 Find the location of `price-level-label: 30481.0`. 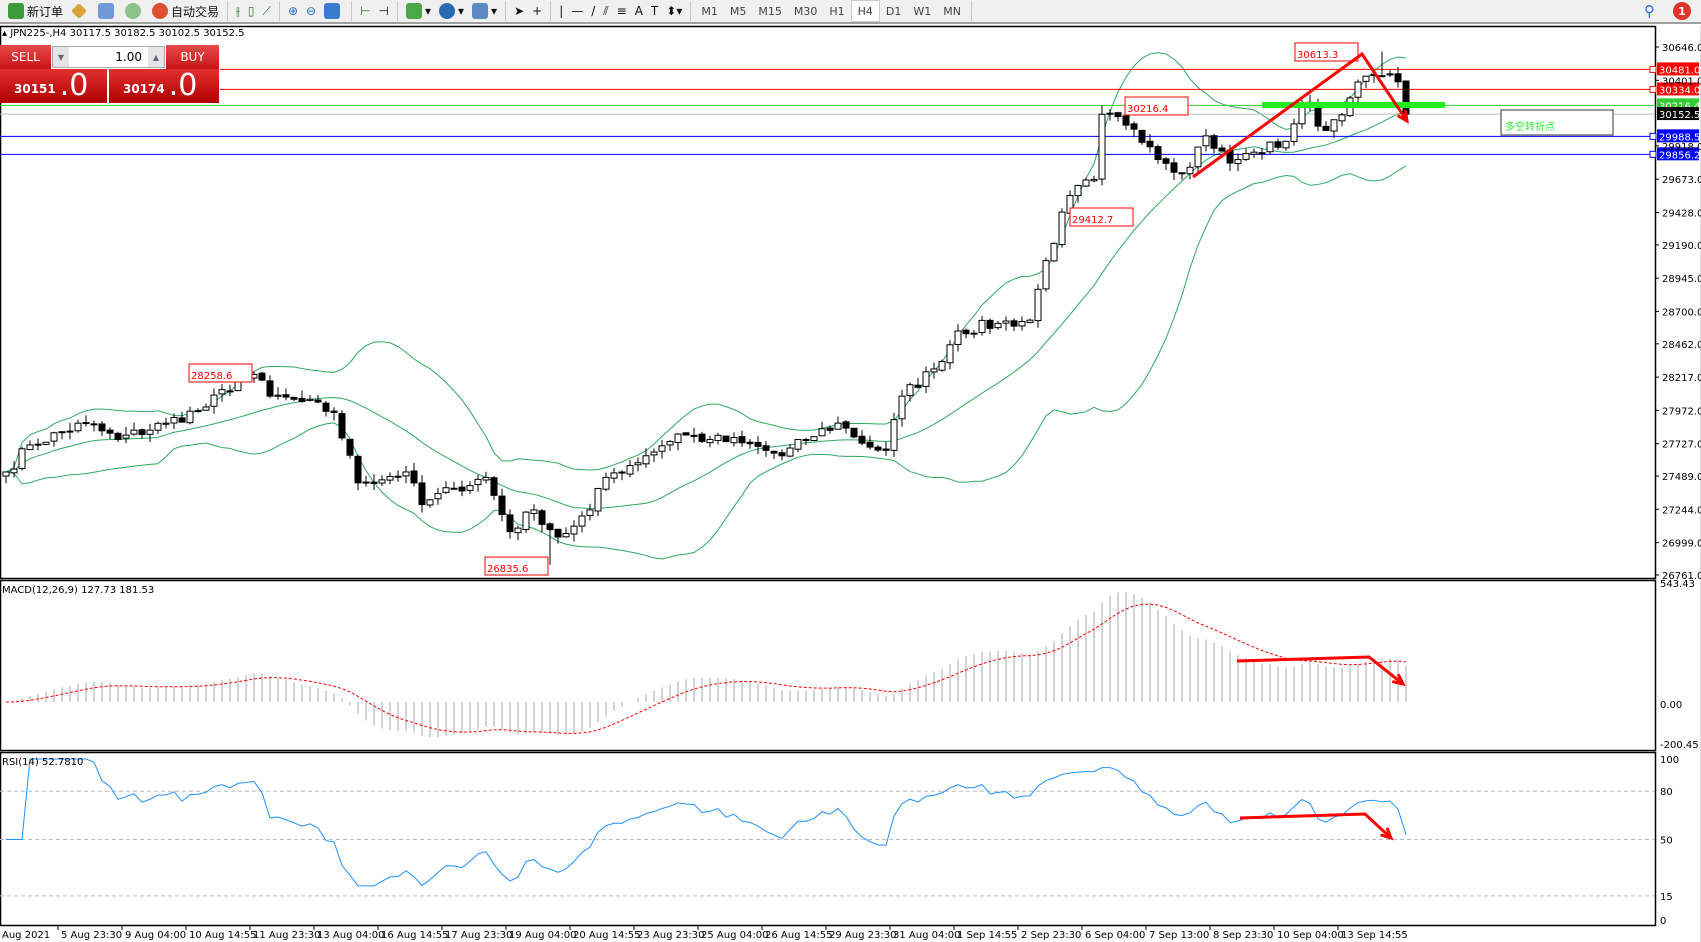

price-level-label: 30481.0 is located at coordinates (1679, 70).